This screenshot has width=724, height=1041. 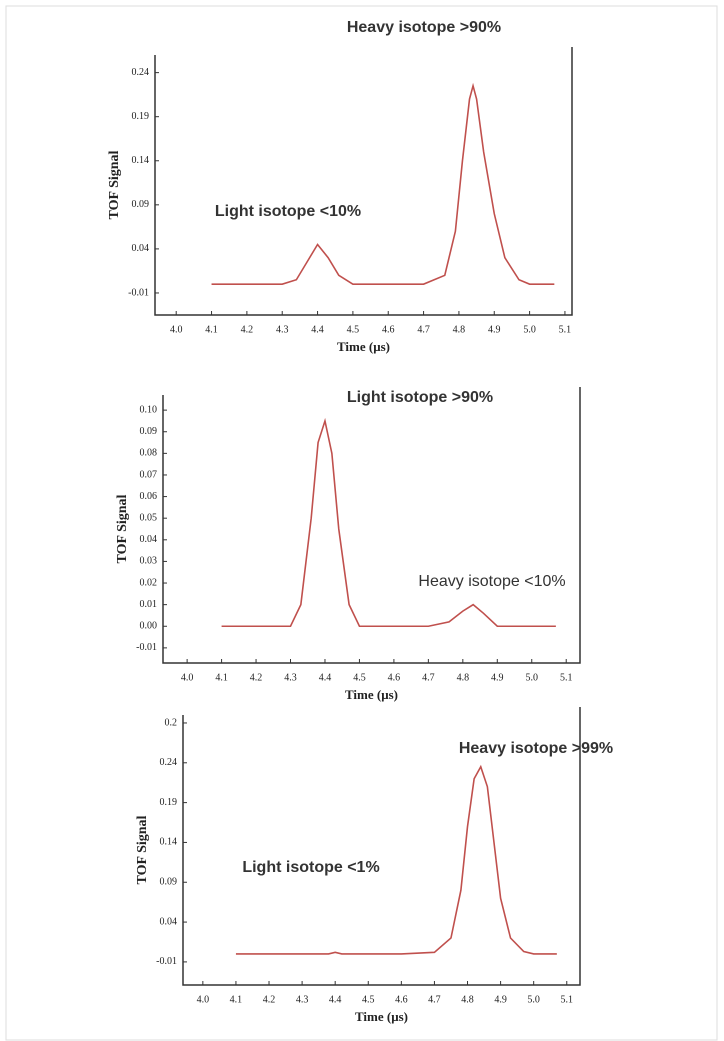 What do you see at coordinates (288, 211) in the screenshot?
I see `annotation: Light isotope <10%` at bounding box center [288, 211].